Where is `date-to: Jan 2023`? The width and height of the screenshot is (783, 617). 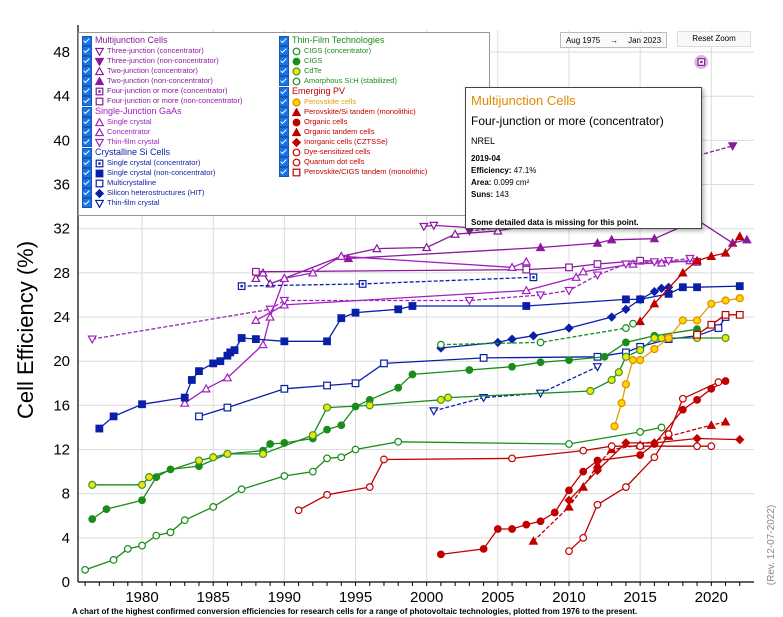
date-to: Jan 2023 is located at coordinates (645, 40).